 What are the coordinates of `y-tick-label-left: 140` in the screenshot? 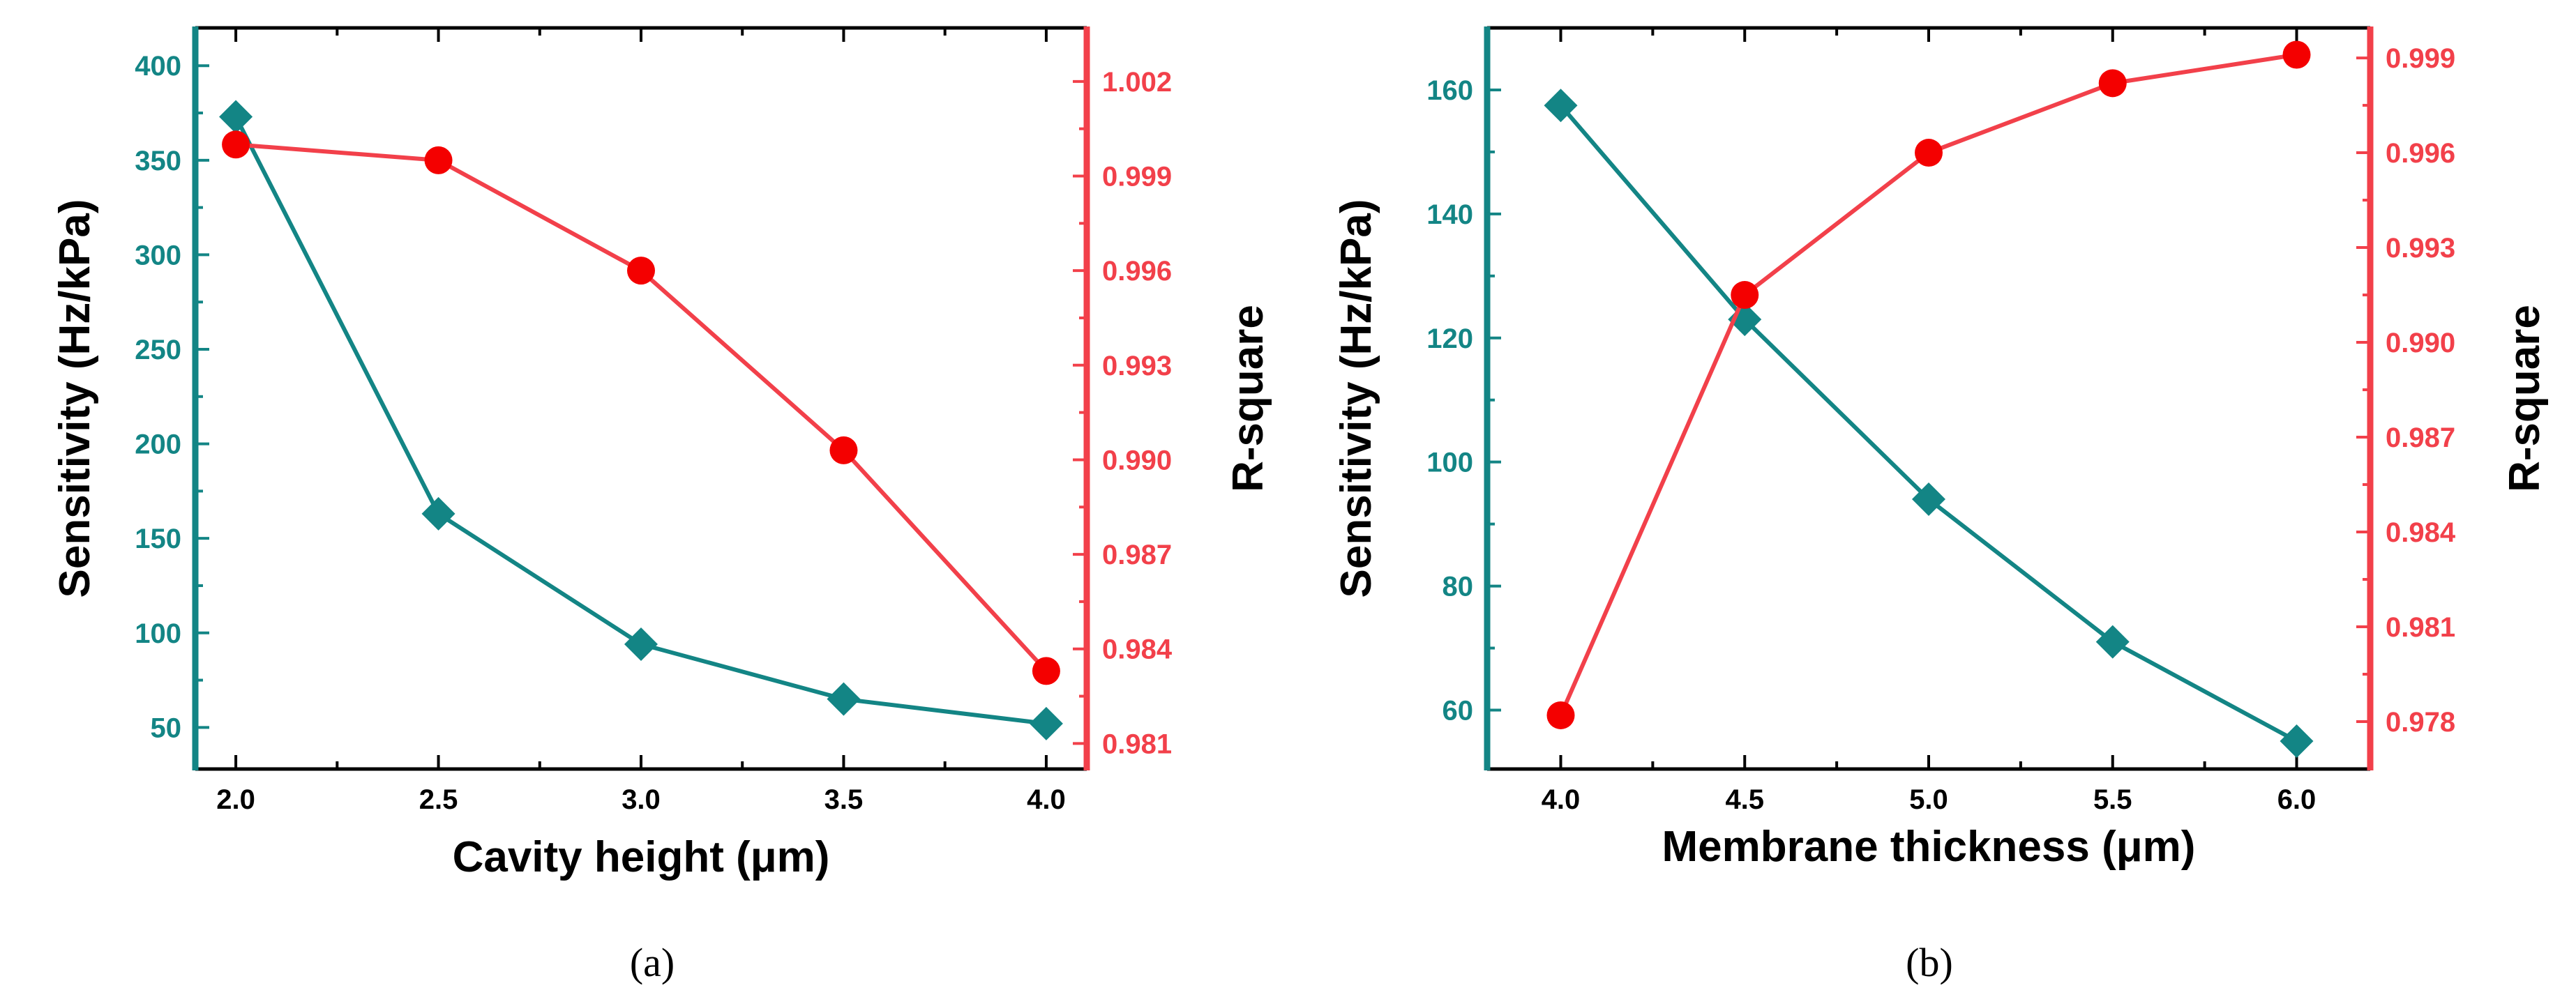 It's located at (1449, 214).